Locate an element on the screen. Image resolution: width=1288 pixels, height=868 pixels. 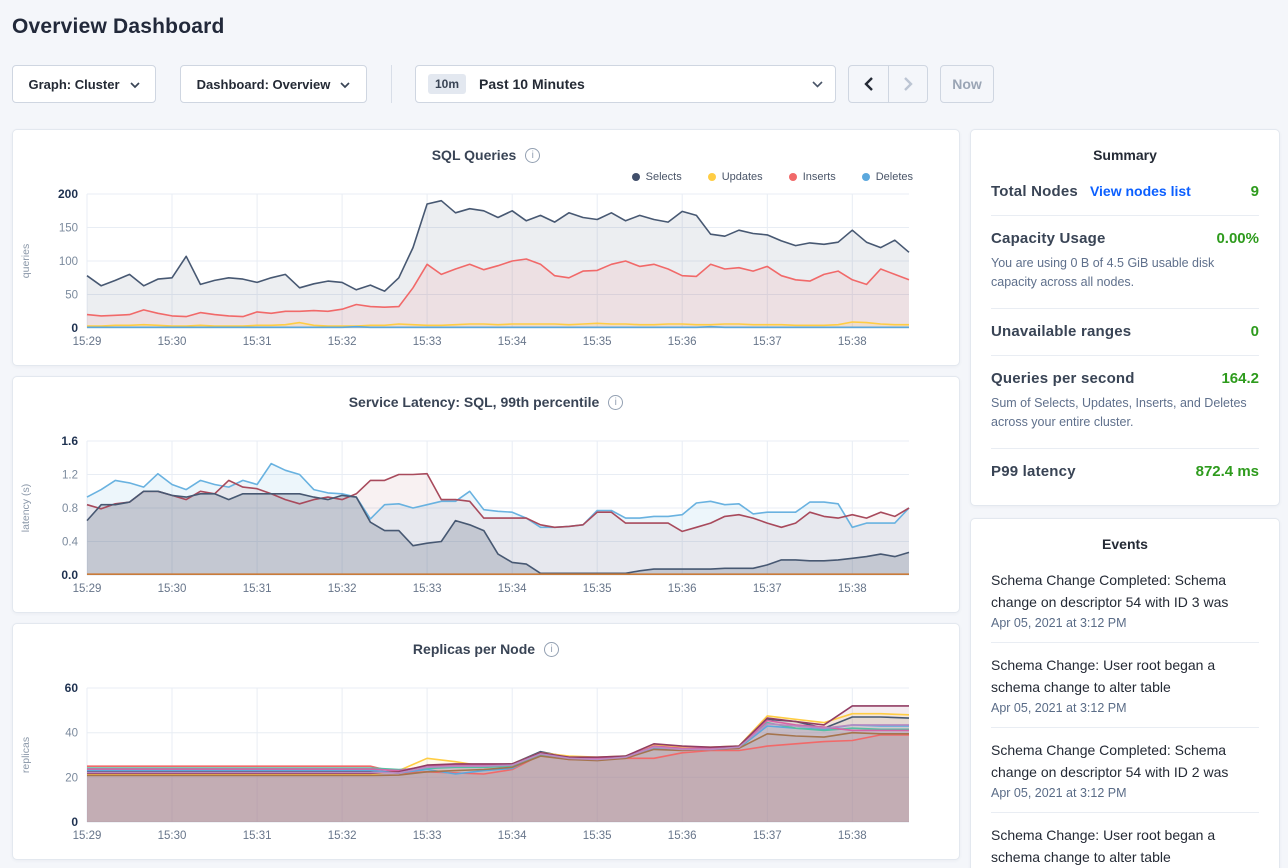
legend-item-selects: Selects is located at coordinates (656, 177).